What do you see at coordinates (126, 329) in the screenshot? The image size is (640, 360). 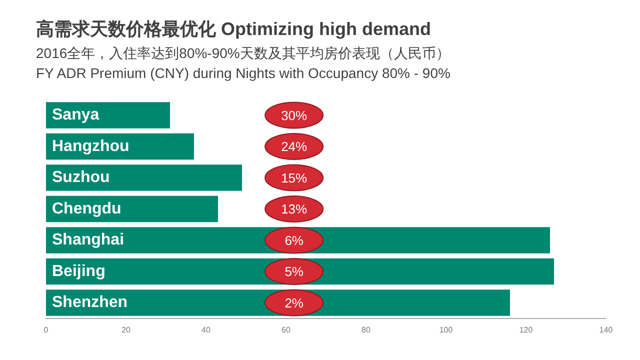 I see `x-tick-label: 20` at bounding box center [126, 329].